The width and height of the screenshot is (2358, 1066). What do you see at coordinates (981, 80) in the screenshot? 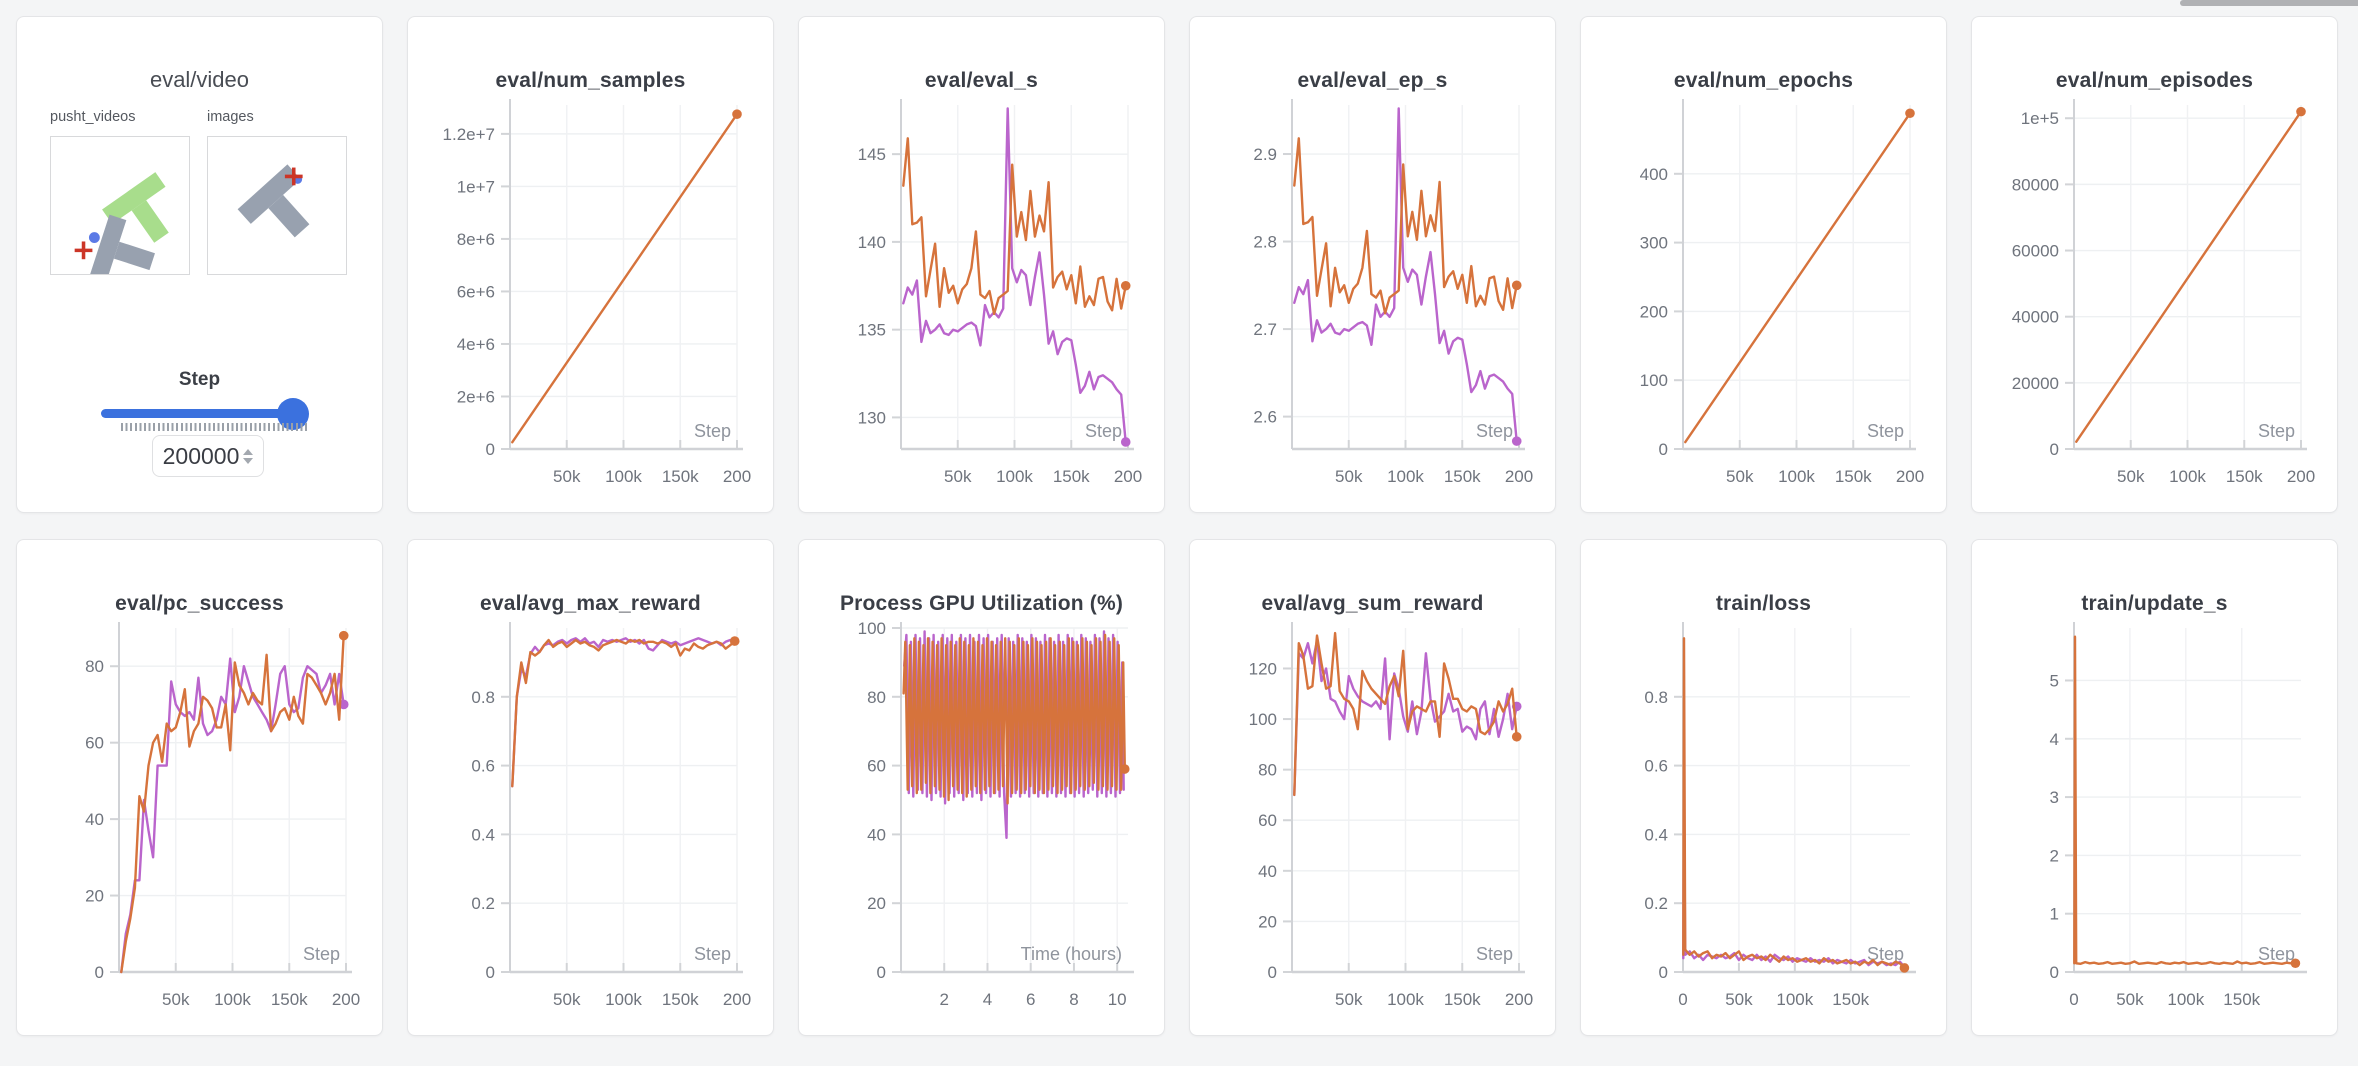
I see `chart-title: eval/eval_s` at bounding box center [981, 80].